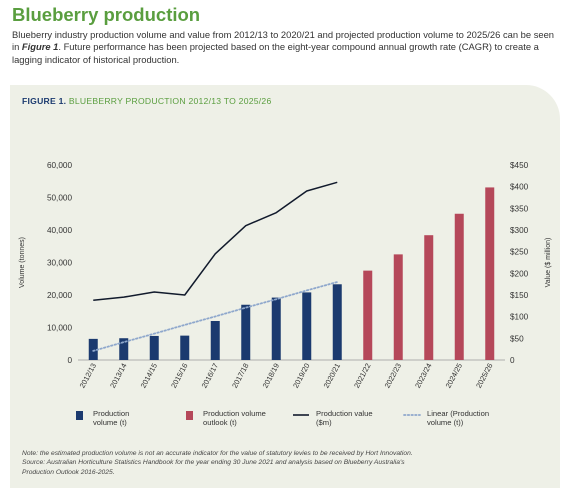 This screenshot has height=491, width=567. I want to click on y-left-tick-label: 0, so click(69, 360).